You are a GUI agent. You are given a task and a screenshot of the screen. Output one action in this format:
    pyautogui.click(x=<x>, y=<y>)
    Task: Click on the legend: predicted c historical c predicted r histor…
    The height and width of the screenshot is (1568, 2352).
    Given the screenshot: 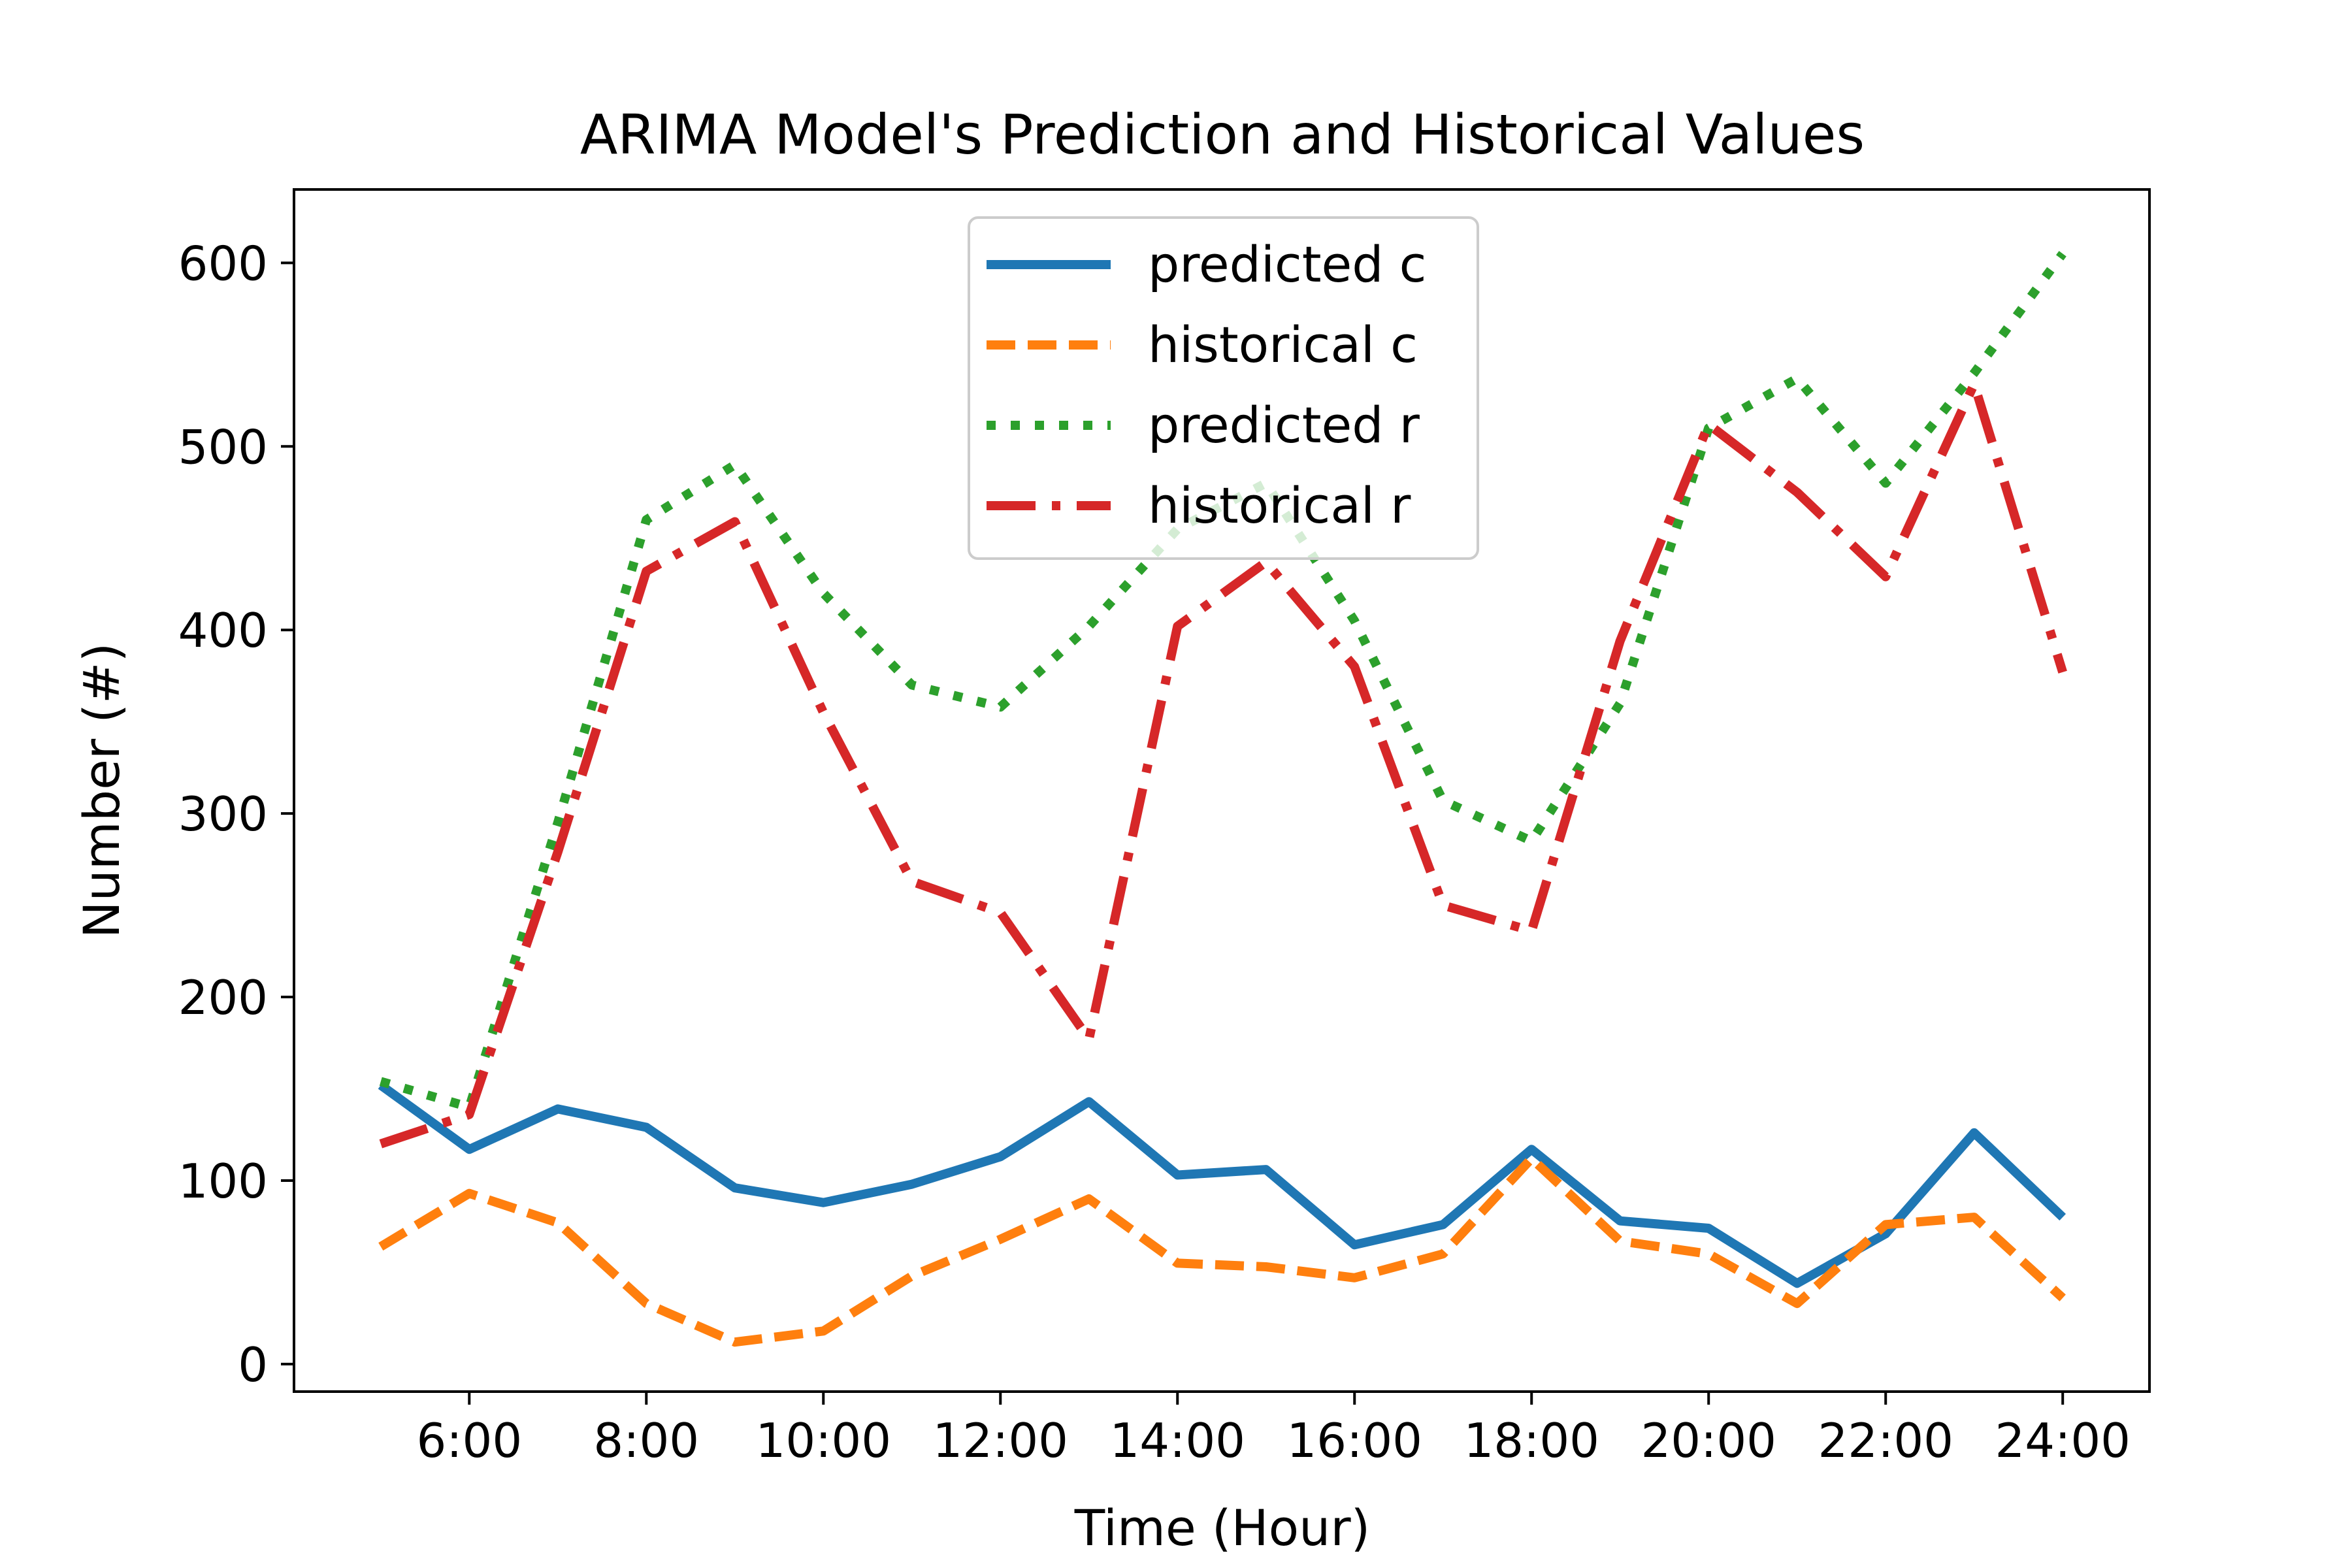 What is the action you would take?
    pyautogui.click(x=1223, y=388)
    